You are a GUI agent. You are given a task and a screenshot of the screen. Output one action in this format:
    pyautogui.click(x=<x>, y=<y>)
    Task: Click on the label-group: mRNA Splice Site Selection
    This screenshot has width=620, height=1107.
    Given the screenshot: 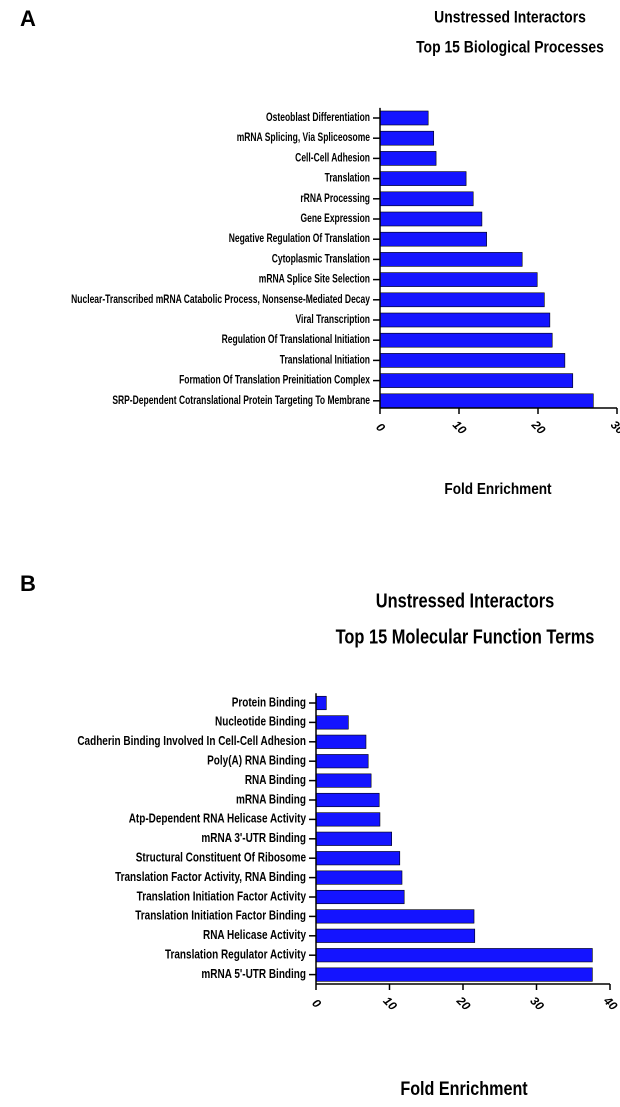 What is the action you would take?
    pyautogui.click(x=314, y=280)
    